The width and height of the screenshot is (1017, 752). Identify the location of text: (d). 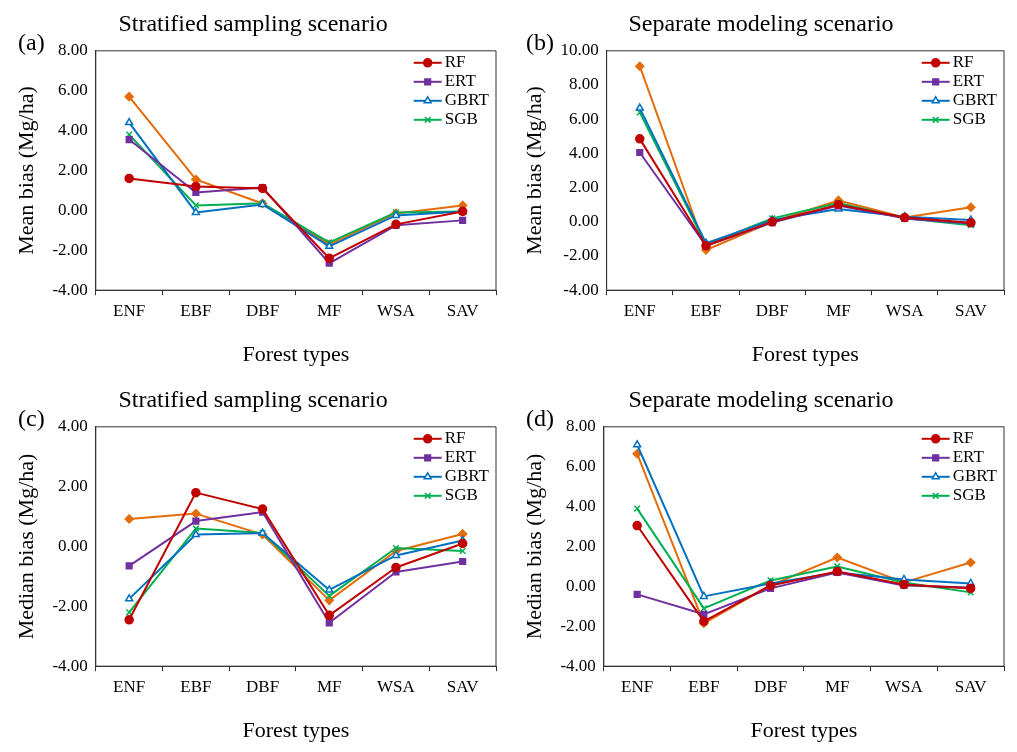
(540, 418).